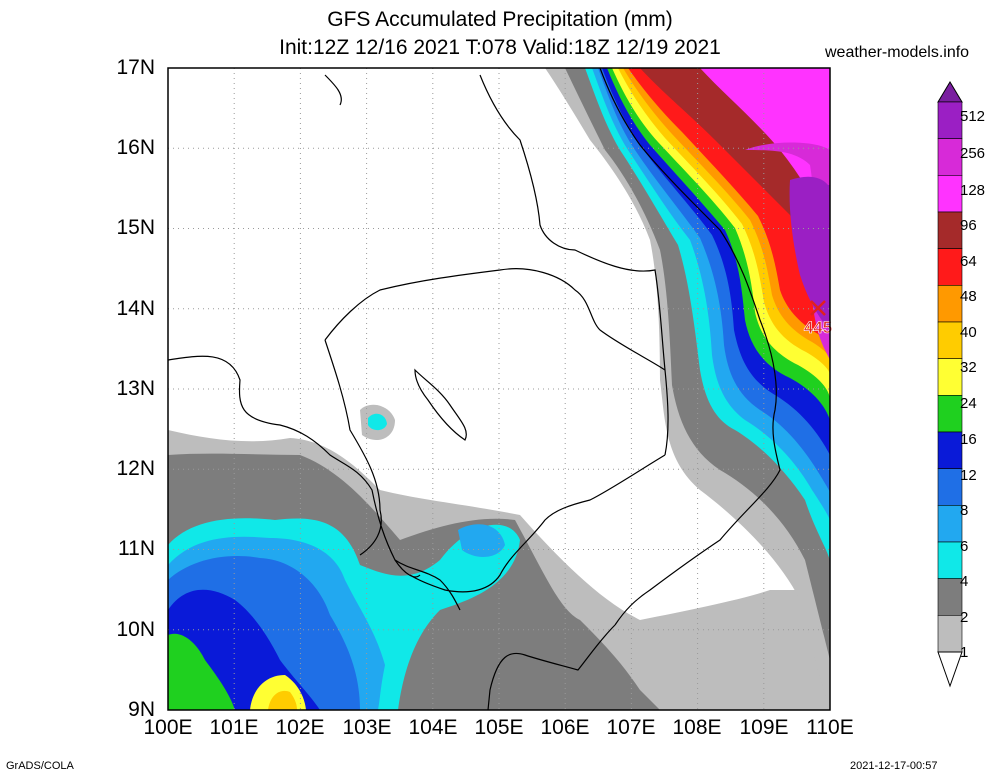  Describe the element at coordinates (168, 727) in the screenshot. I see `lon-label-100: 100E` at that location.